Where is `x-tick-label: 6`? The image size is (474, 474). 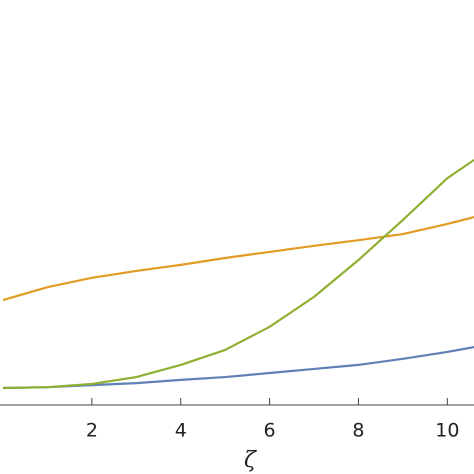 x-tick-label: 6 is located at coordinates (270, 431).